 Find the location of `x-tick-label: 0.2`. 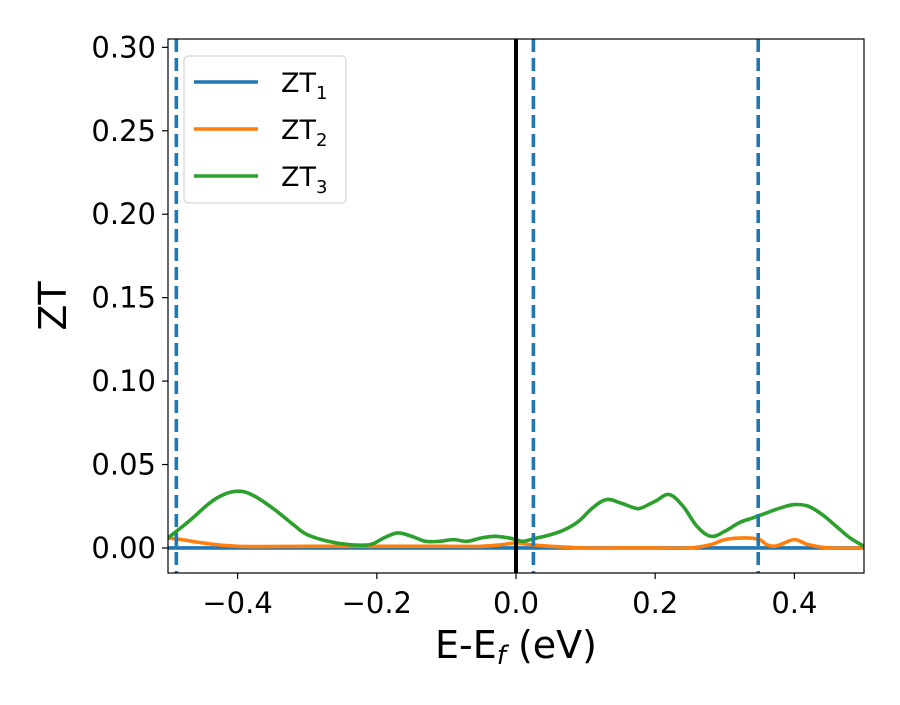

x-tick-label: 0.2 is located at coordinates (655, 603).